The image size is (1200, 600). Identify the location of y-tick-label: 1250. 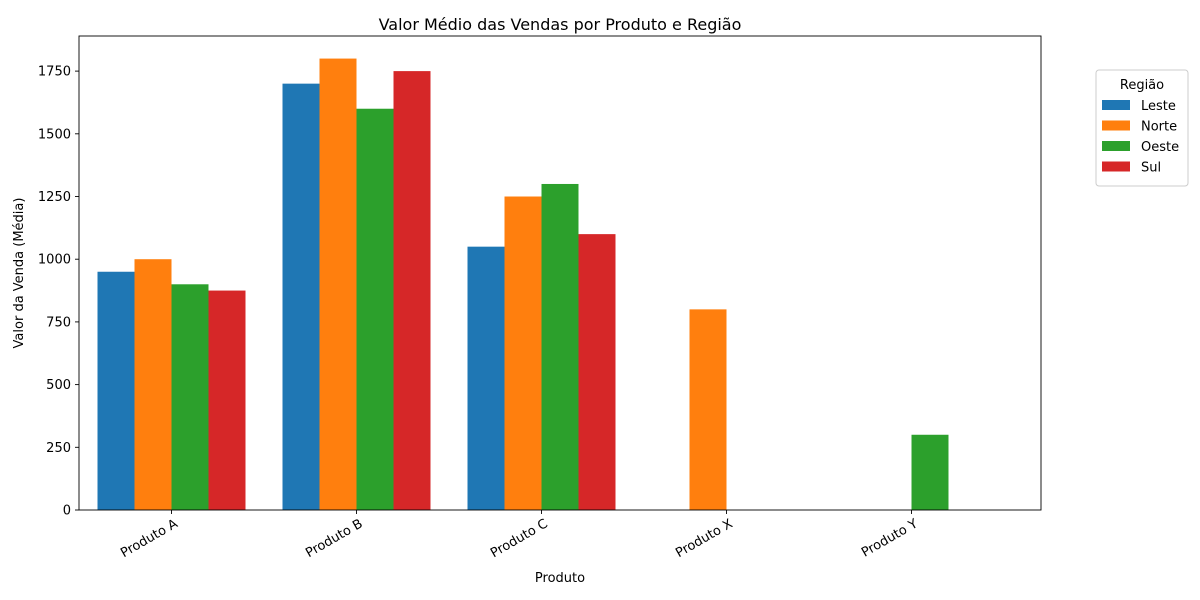
(54, 197).